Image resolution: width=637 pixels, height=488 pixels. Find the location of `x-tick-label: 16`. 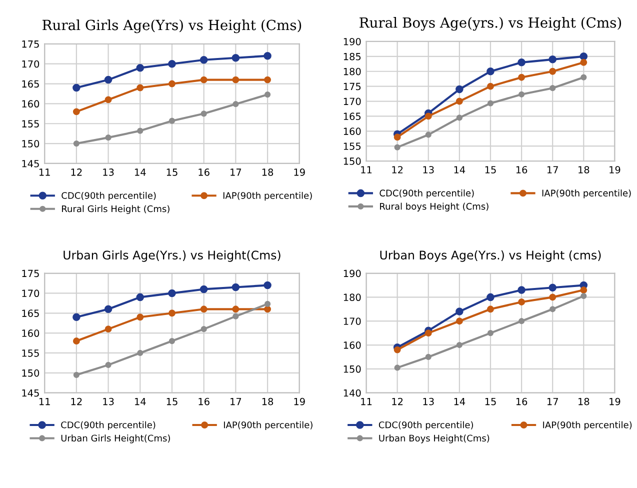

x-tick-label: 16 is located at coordinates (204, 172).